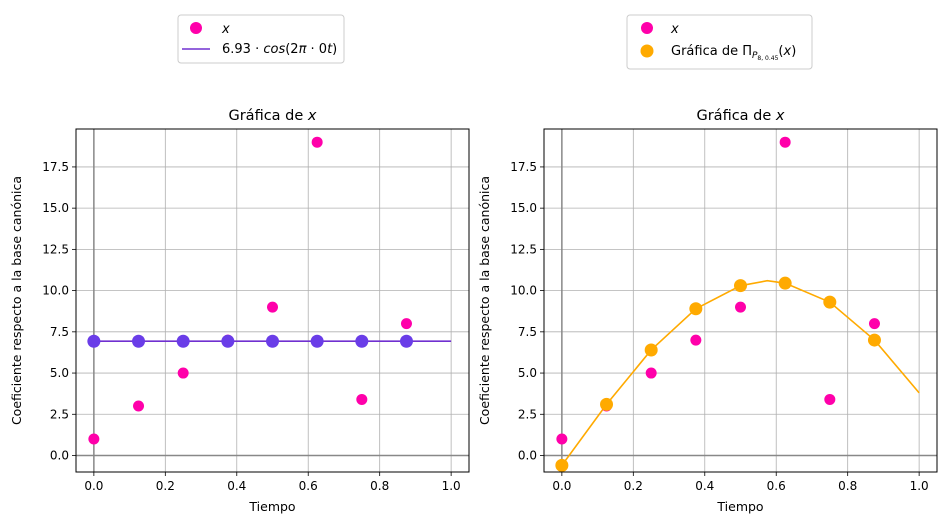 This screenshot has width=952, height=529. I want to click on legend-left-frame, so click(261, 39).